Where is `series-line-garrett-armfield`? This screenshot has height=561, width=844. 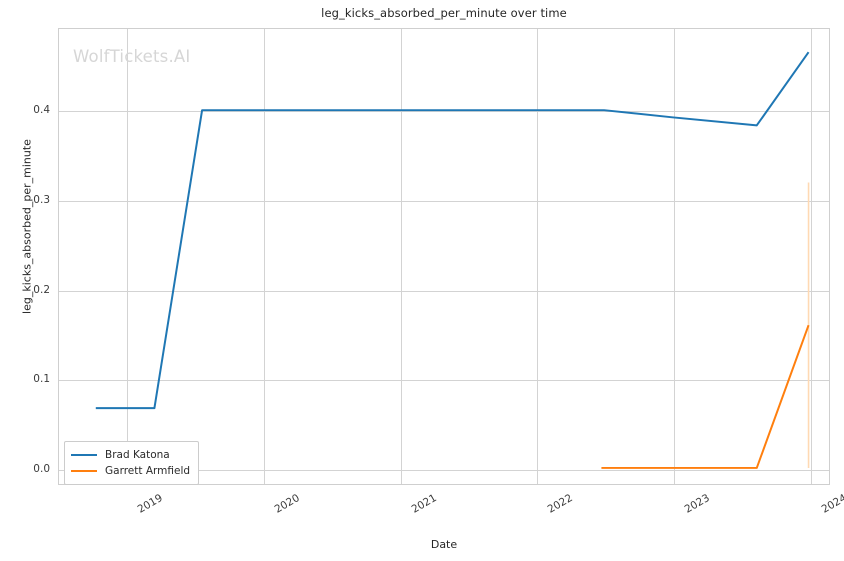 series-line-garrett-armfield is located at coordinates (705, 396).